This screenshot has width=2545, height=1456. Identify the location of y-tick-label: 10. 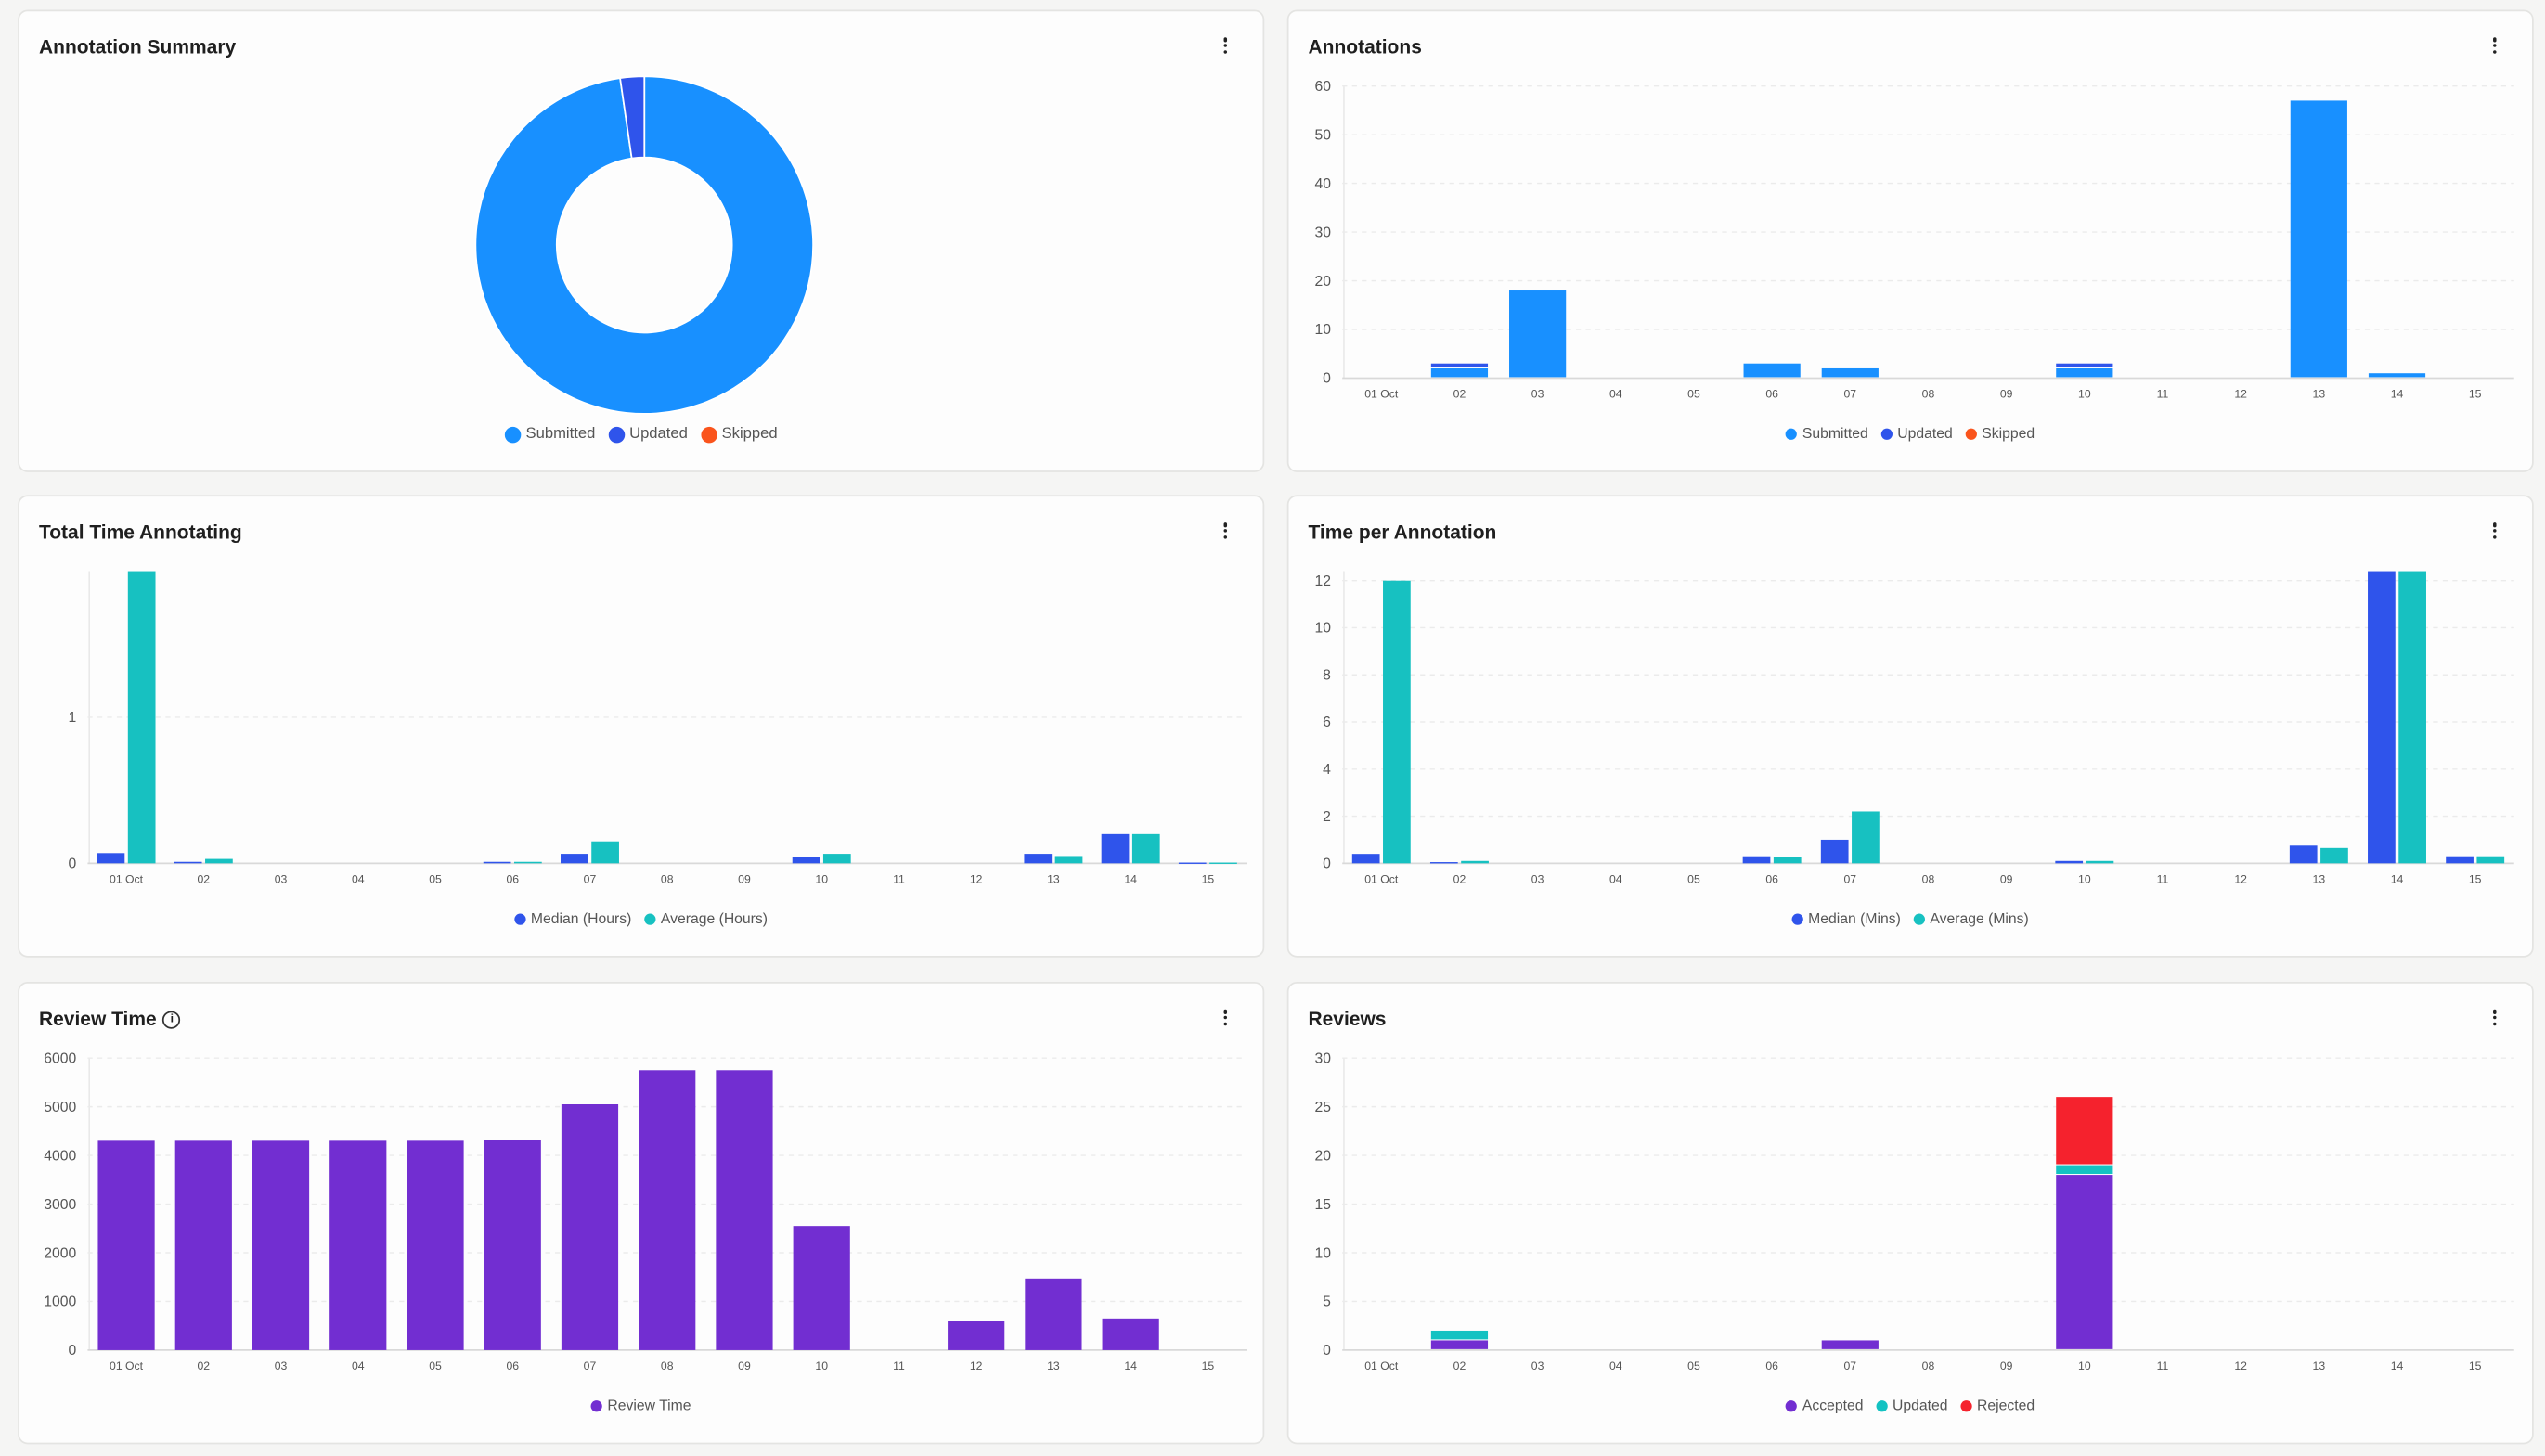
(1322, 1253).